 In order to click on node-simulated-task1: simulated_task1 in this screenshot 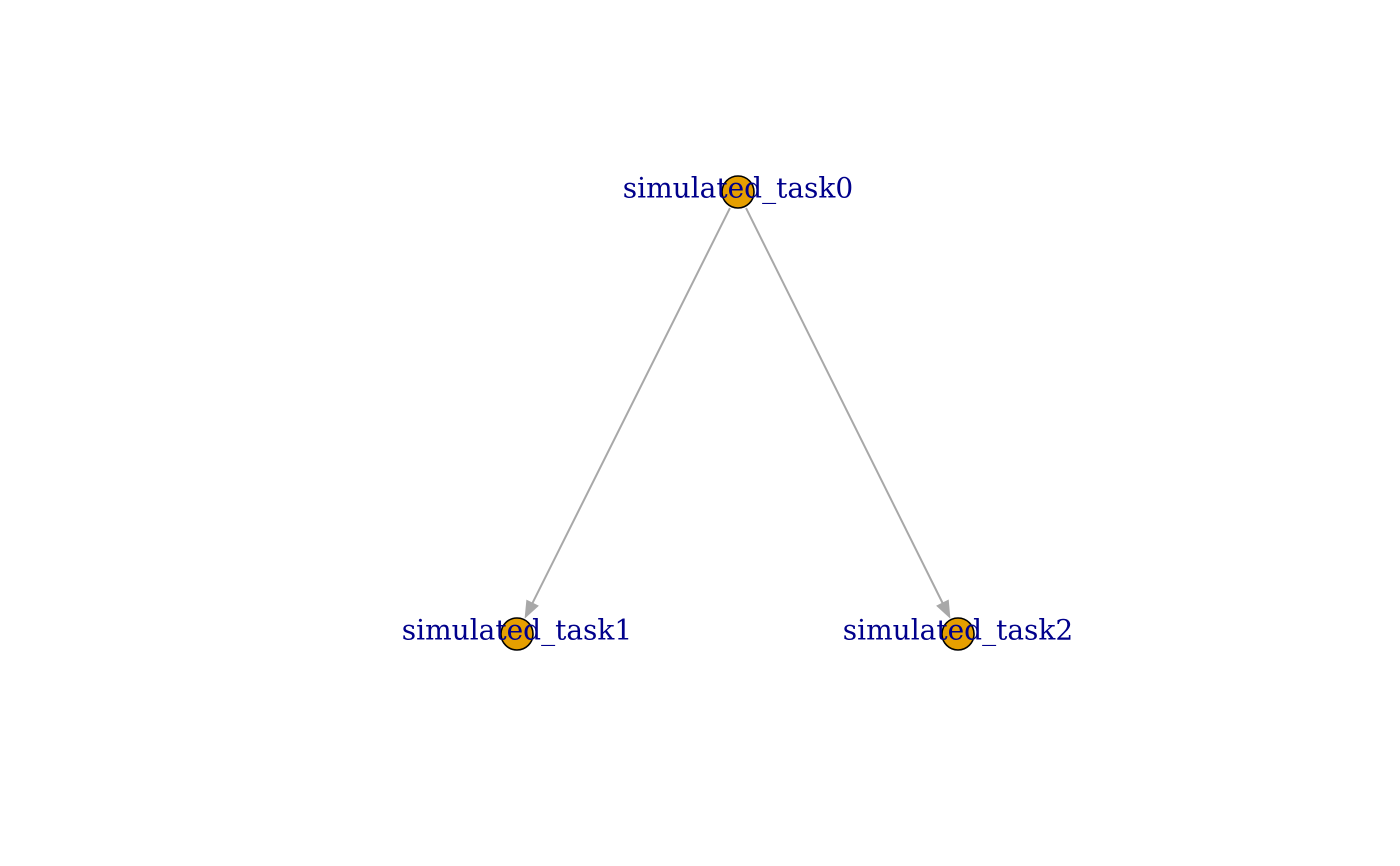, I will do `click(517, 632)`.